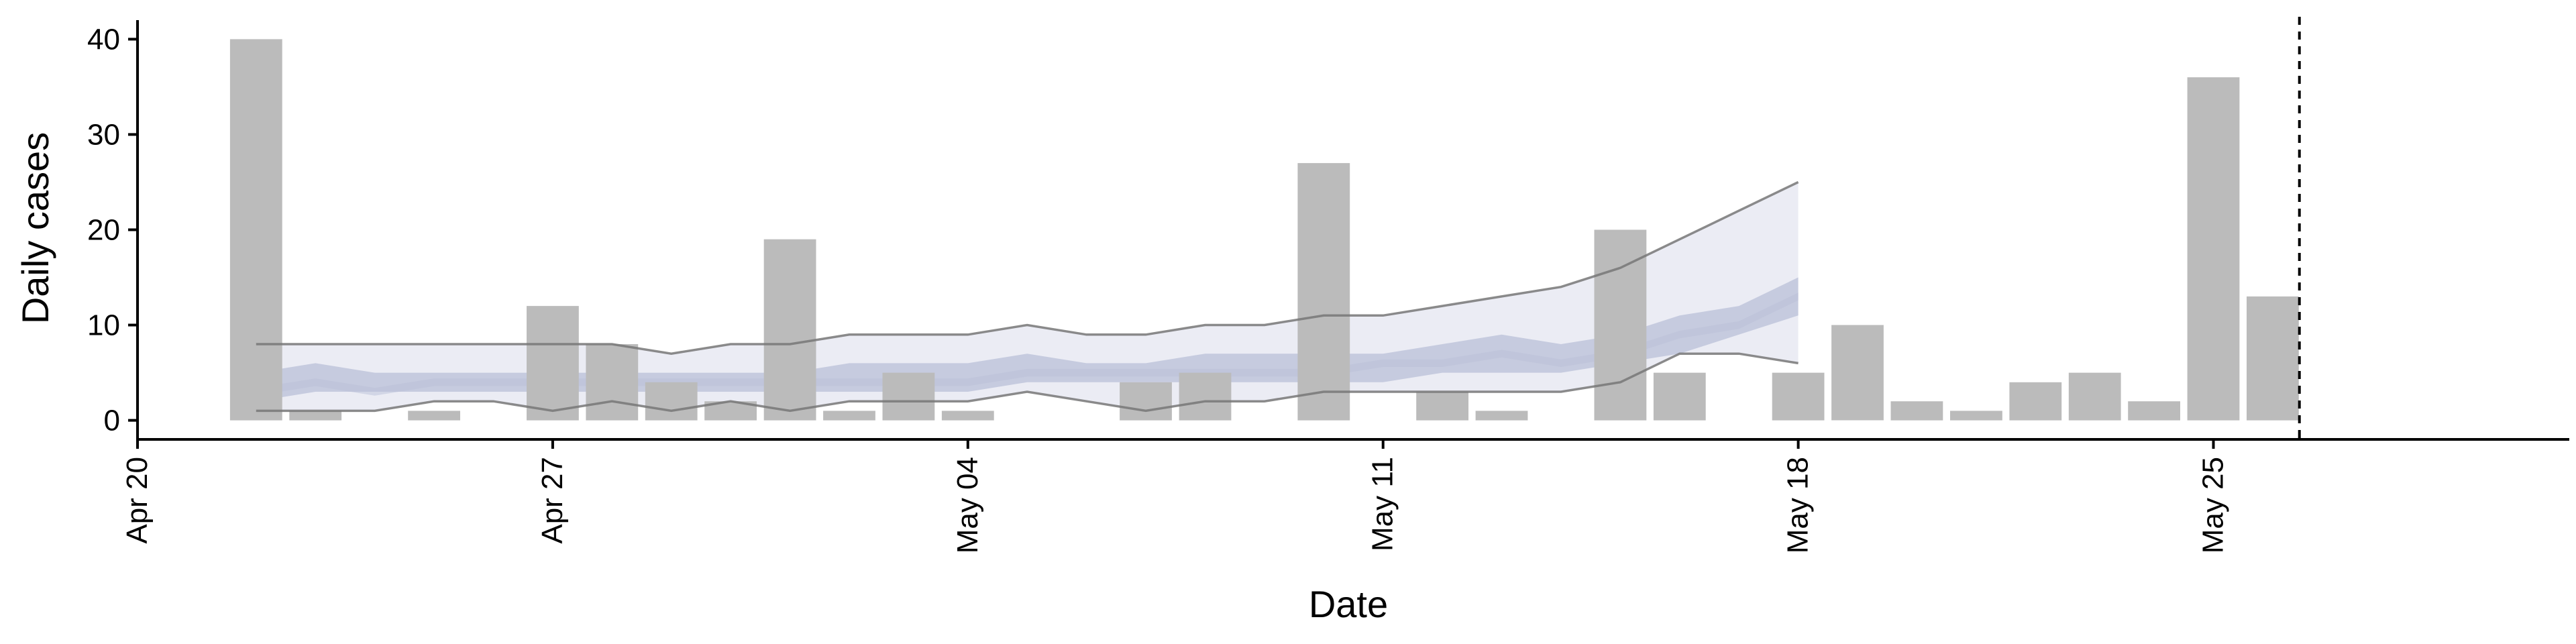  I want to click on y-tick-label: 0, so click(112, 421).